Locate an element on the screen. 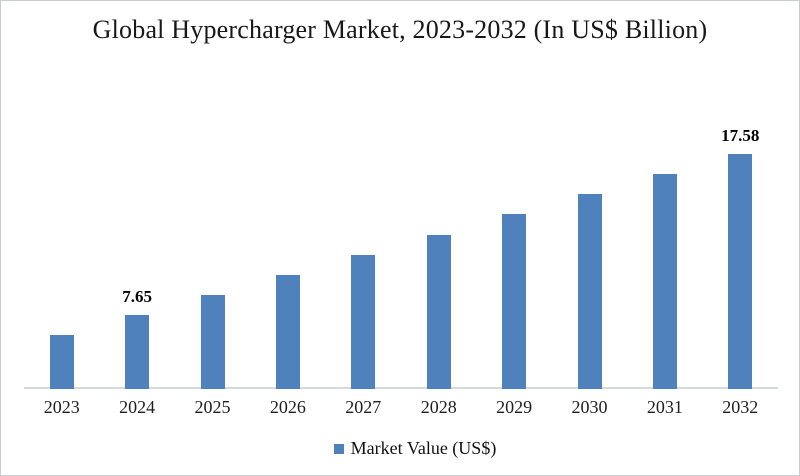 The width and height of the screenshot is (800, 476). legend-swatch-icon is located at coordinates (338, 448).